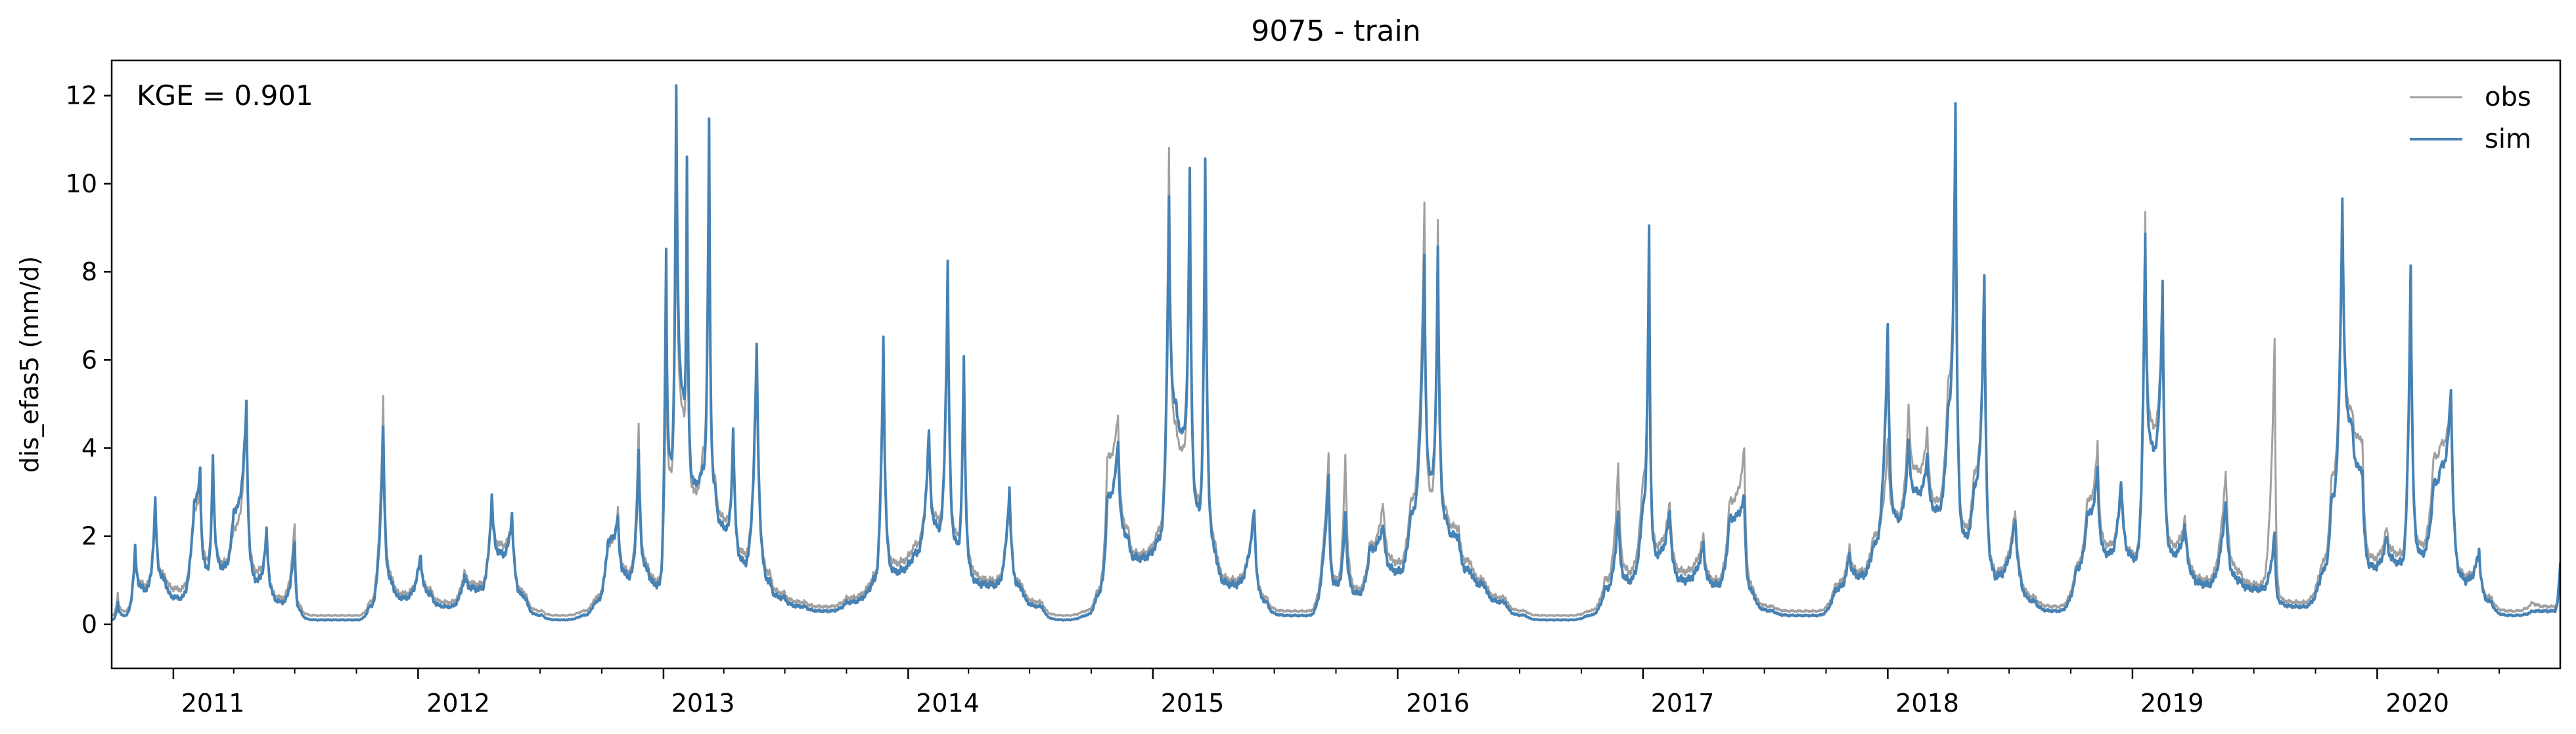  I want to click on chart-title: 9075 - train, so click(1335, 31).